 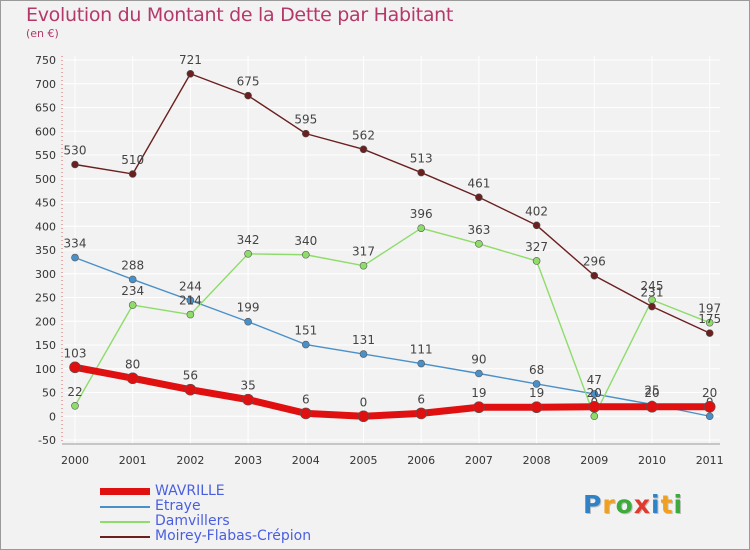 I want to click on series-line, so click(x=392, y=391).